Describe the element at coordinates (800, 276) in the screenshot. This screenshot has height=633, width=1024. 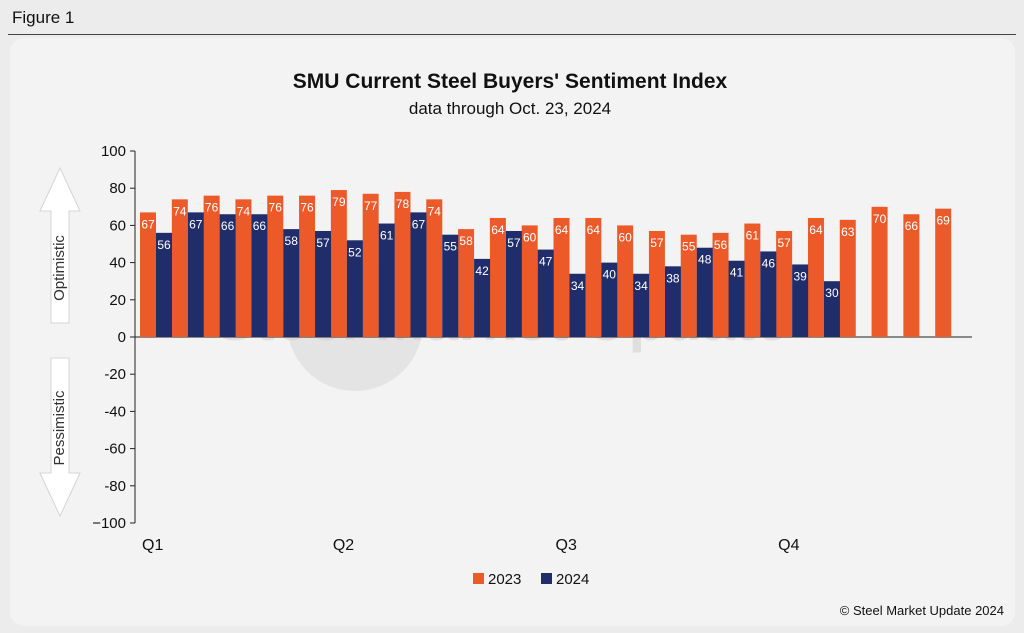
I see `data-label-2024-20: 39` at that location.